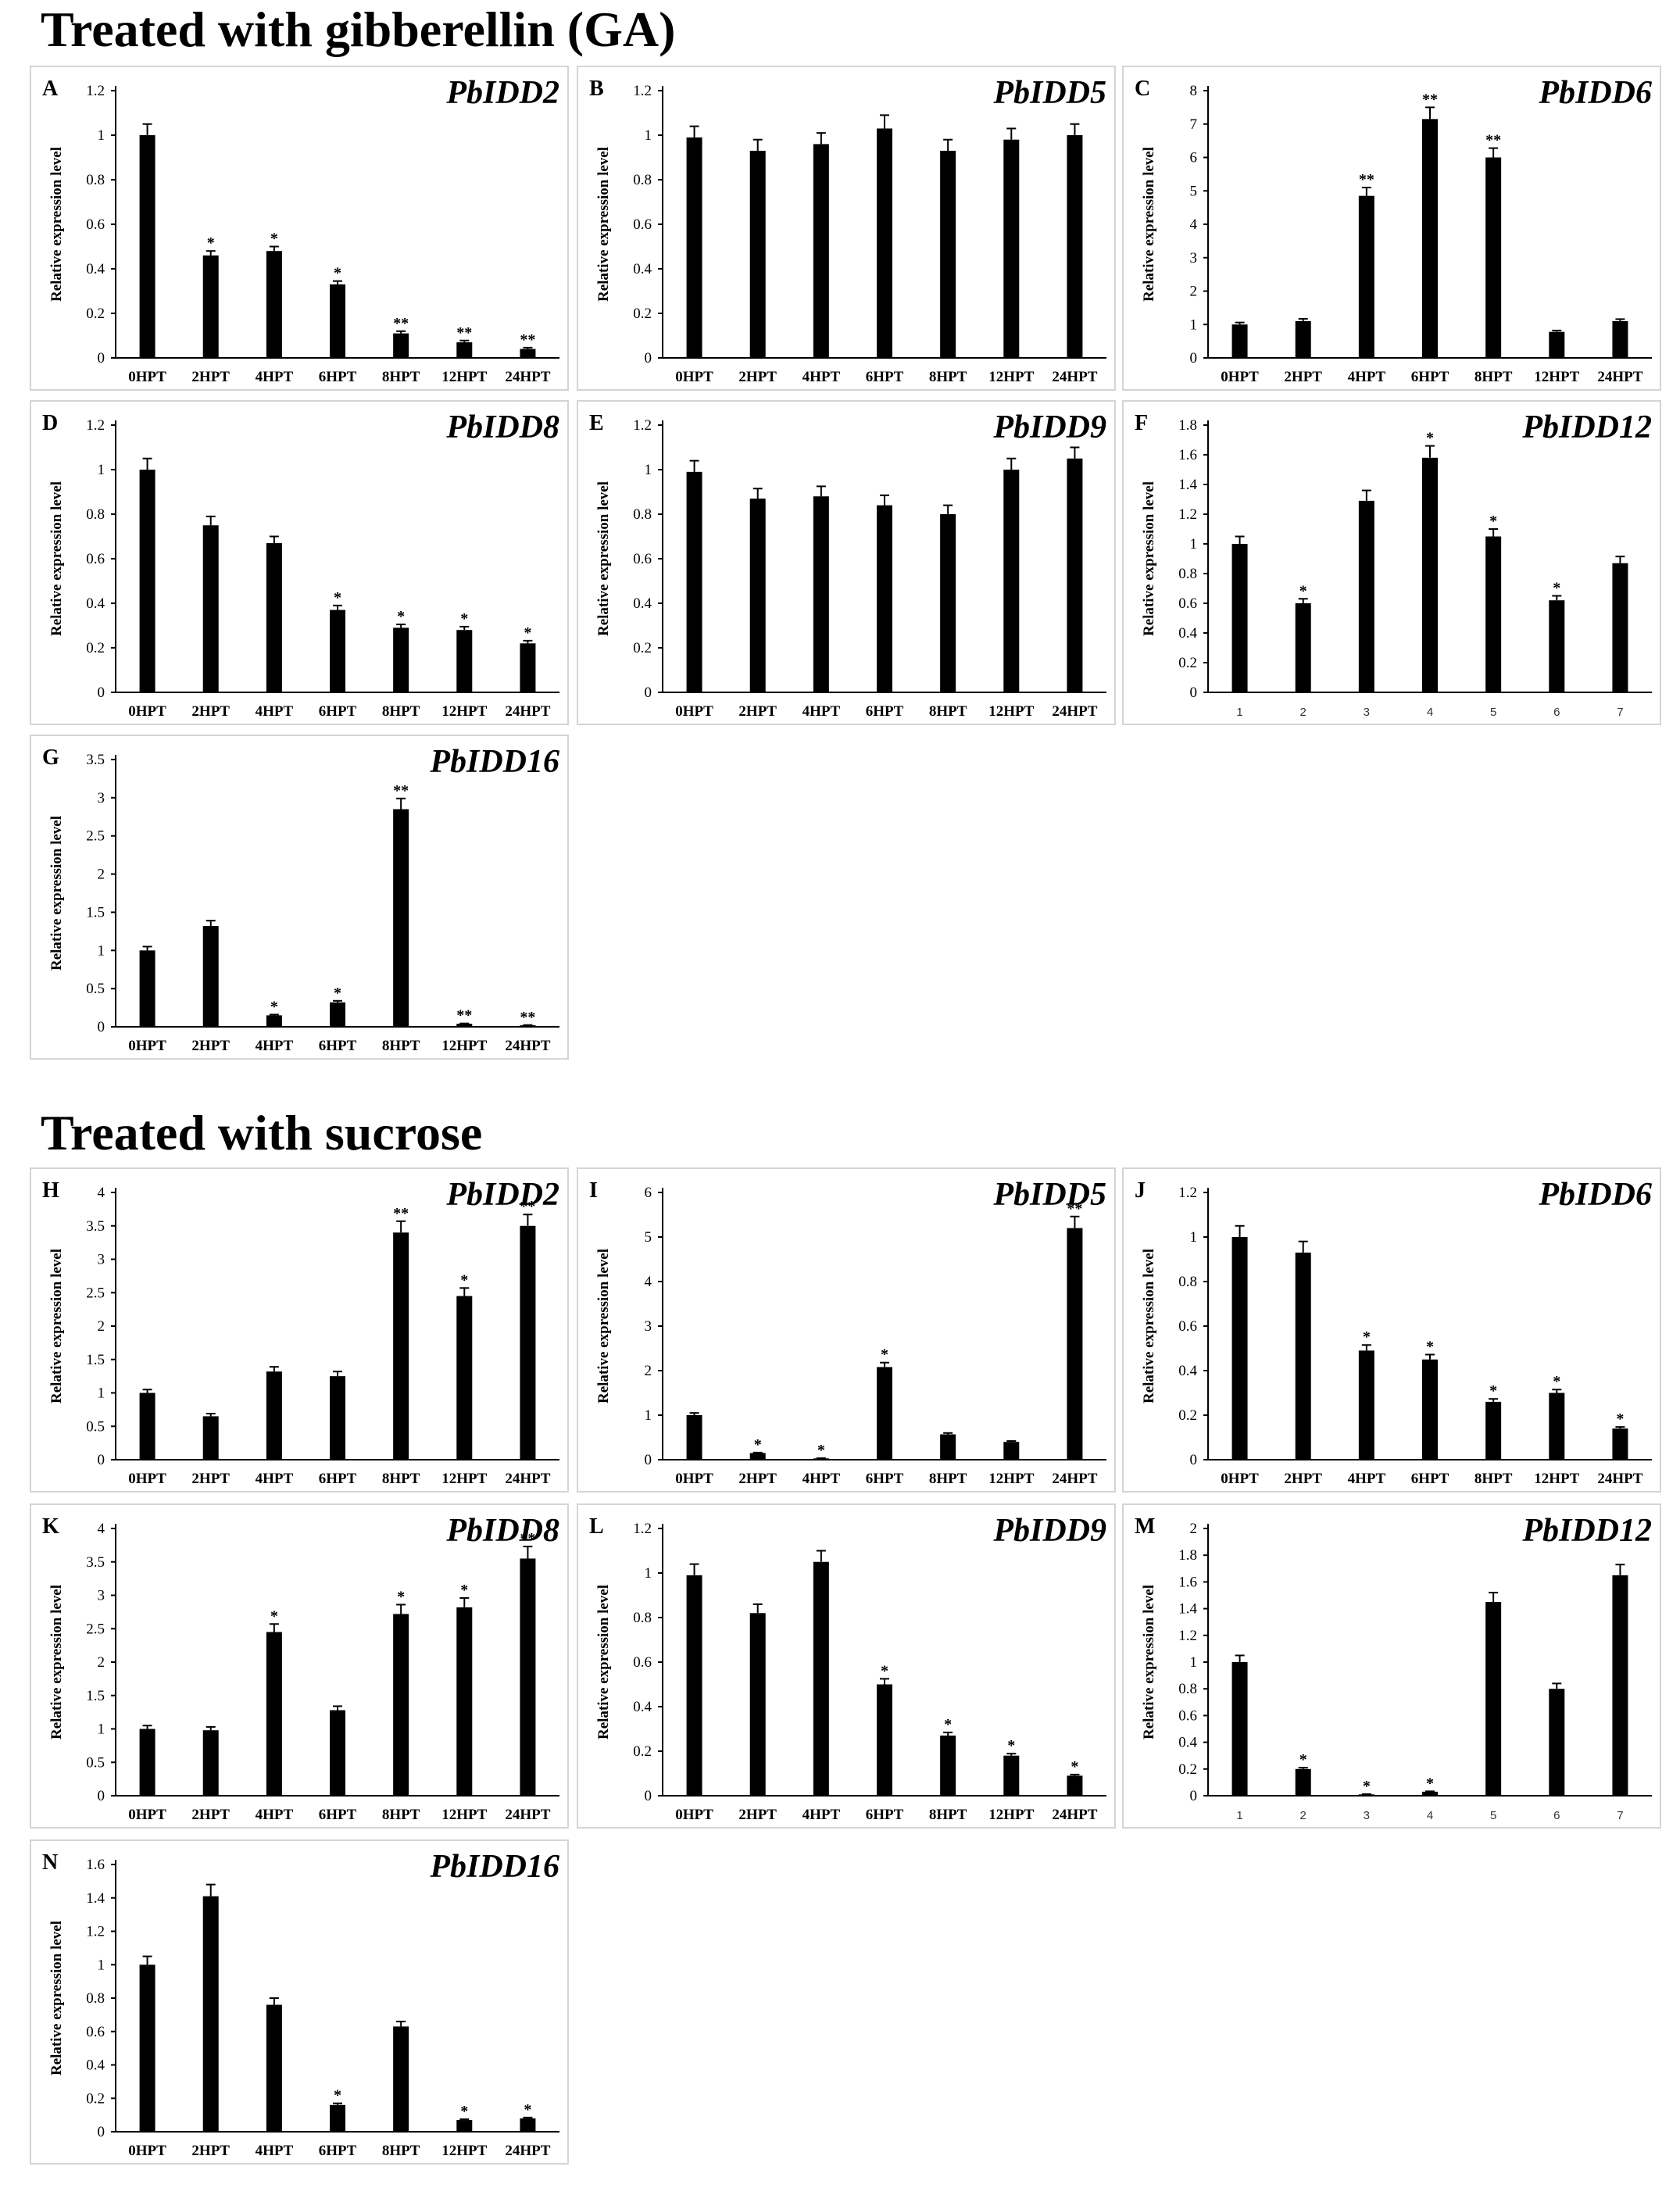  Describe the element at coordinates (1194, 258) in the screenshot. I see `y-tick-label: 3` at that location.